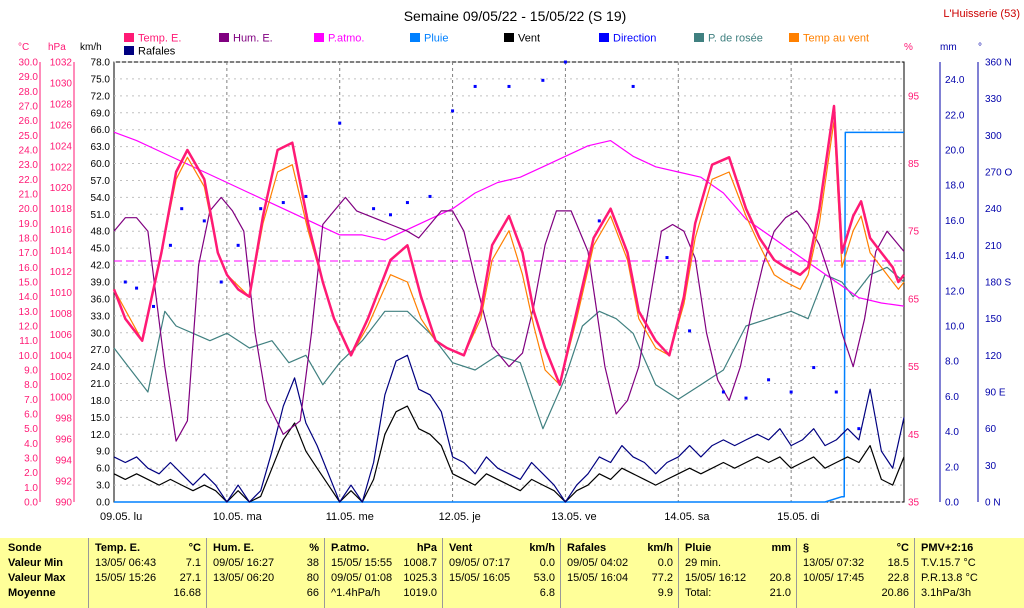 The height and width of the screenshot is (608, 1024). What do you see at coordinates (61, 398) in the screenshot?
I see `press-tick-label: 1000` at bounding box center [61, 398].